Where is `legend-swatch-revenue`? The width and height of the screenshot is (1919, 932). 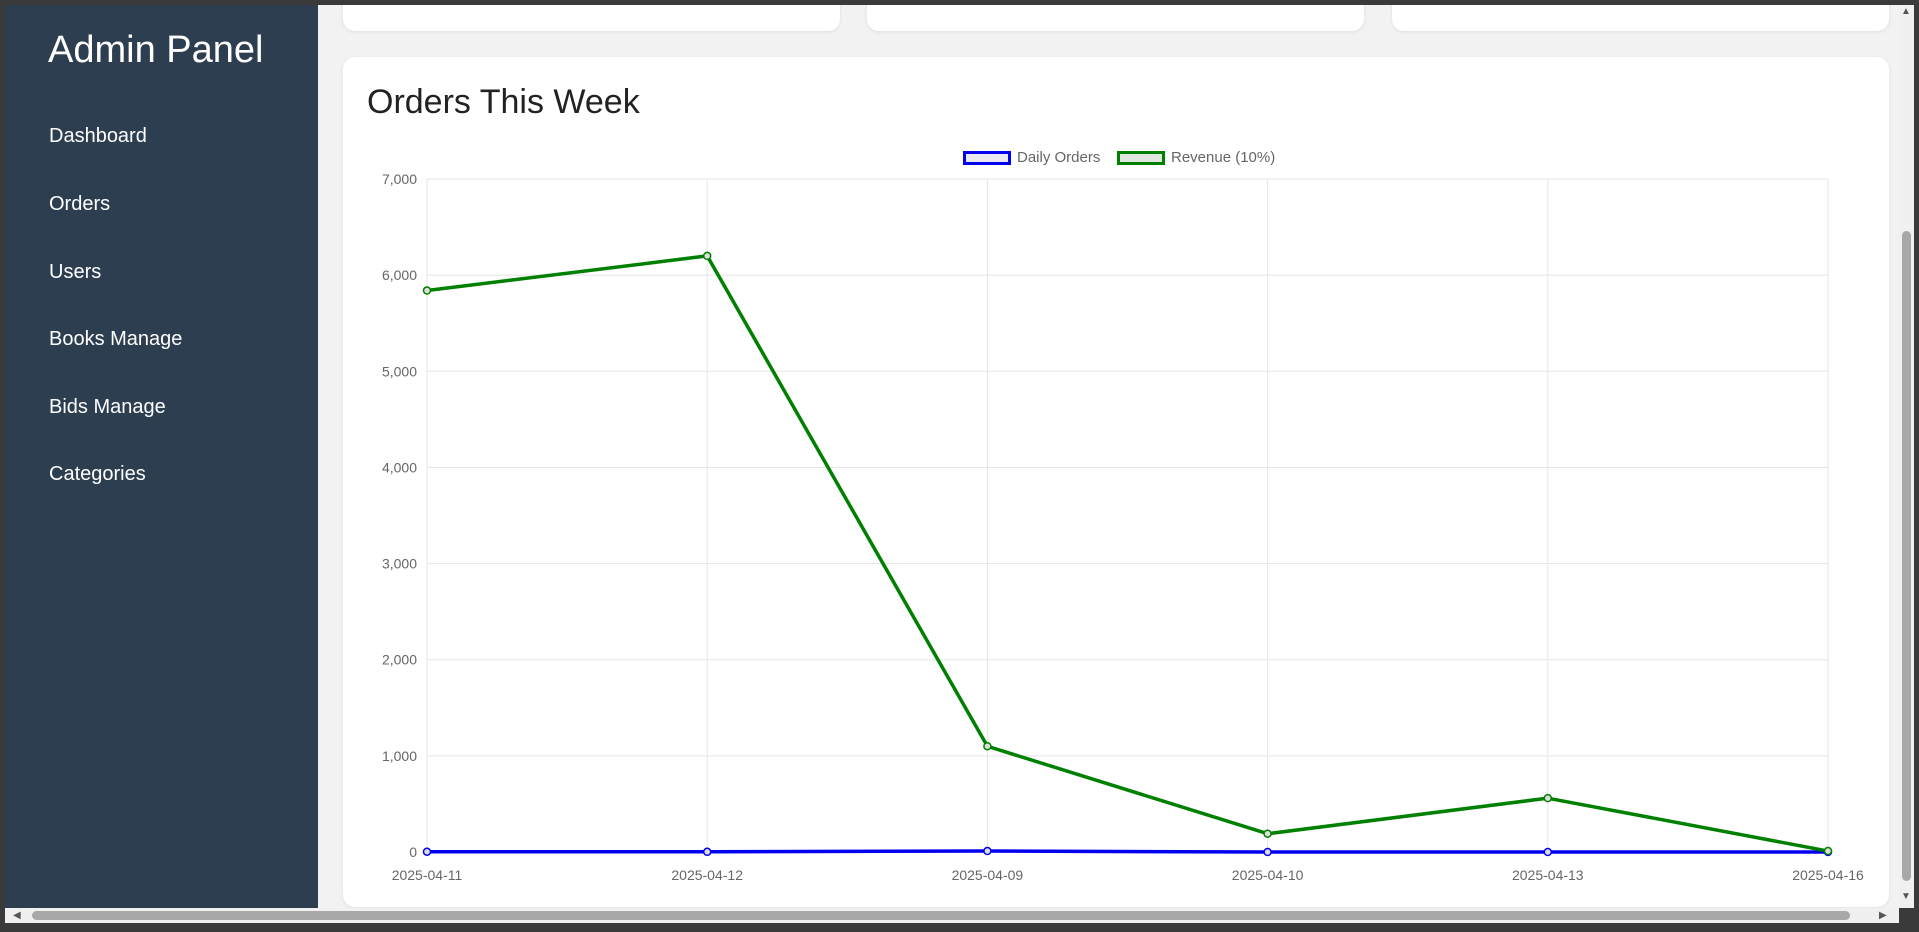 legend-swatch-revenue is located at coordinates (1141, 157).